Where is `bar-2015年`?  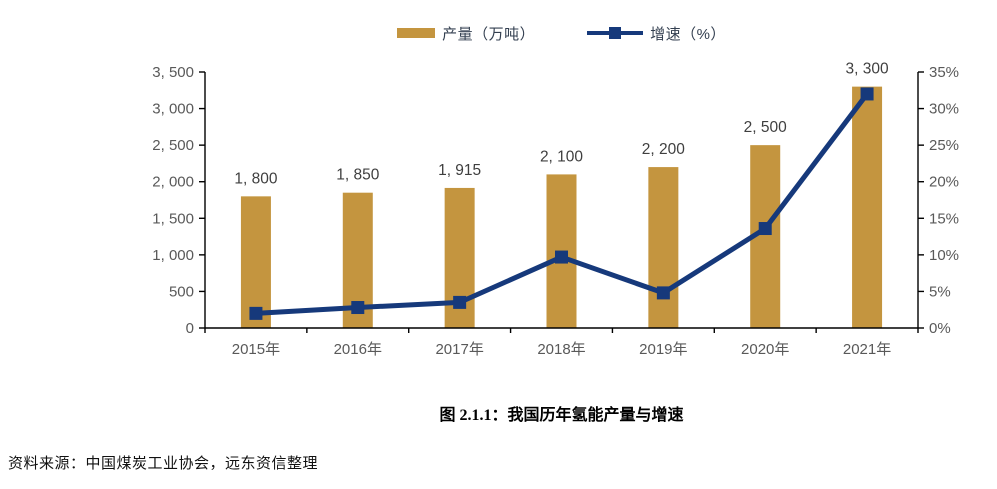 bar-2015年 is located at coordinates (255, 262).